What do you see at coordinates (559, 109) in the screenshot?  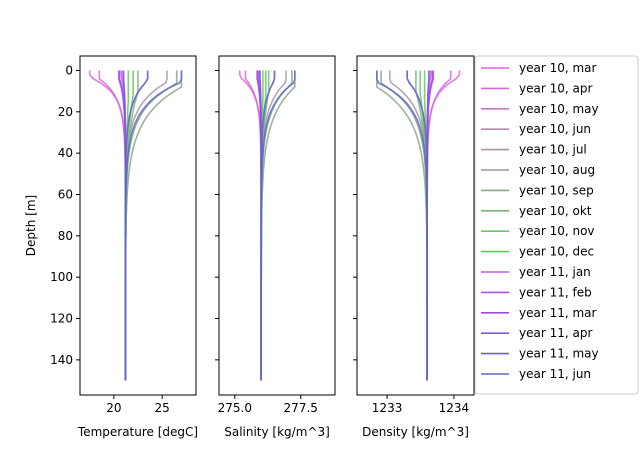 I see `legend-label: year 10, may` at bounding box center [559, 109].